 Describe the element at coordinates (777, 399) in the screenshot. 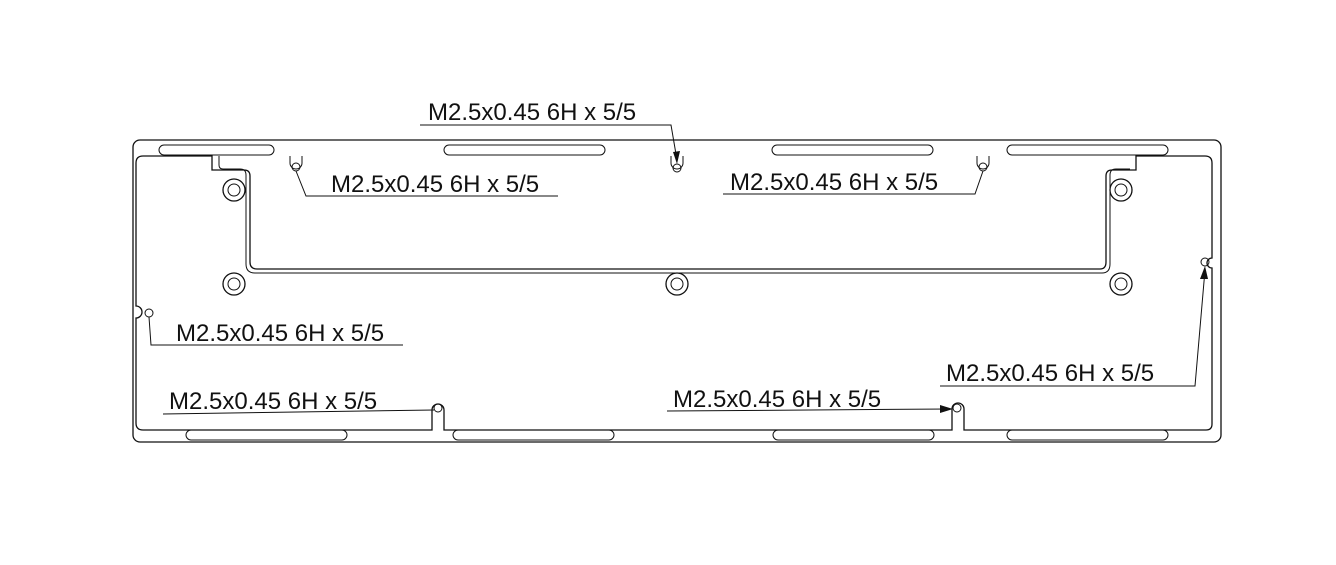

I see `callout-bottom-center-text: M2.5x0.45 6H x 5/5` at that location.